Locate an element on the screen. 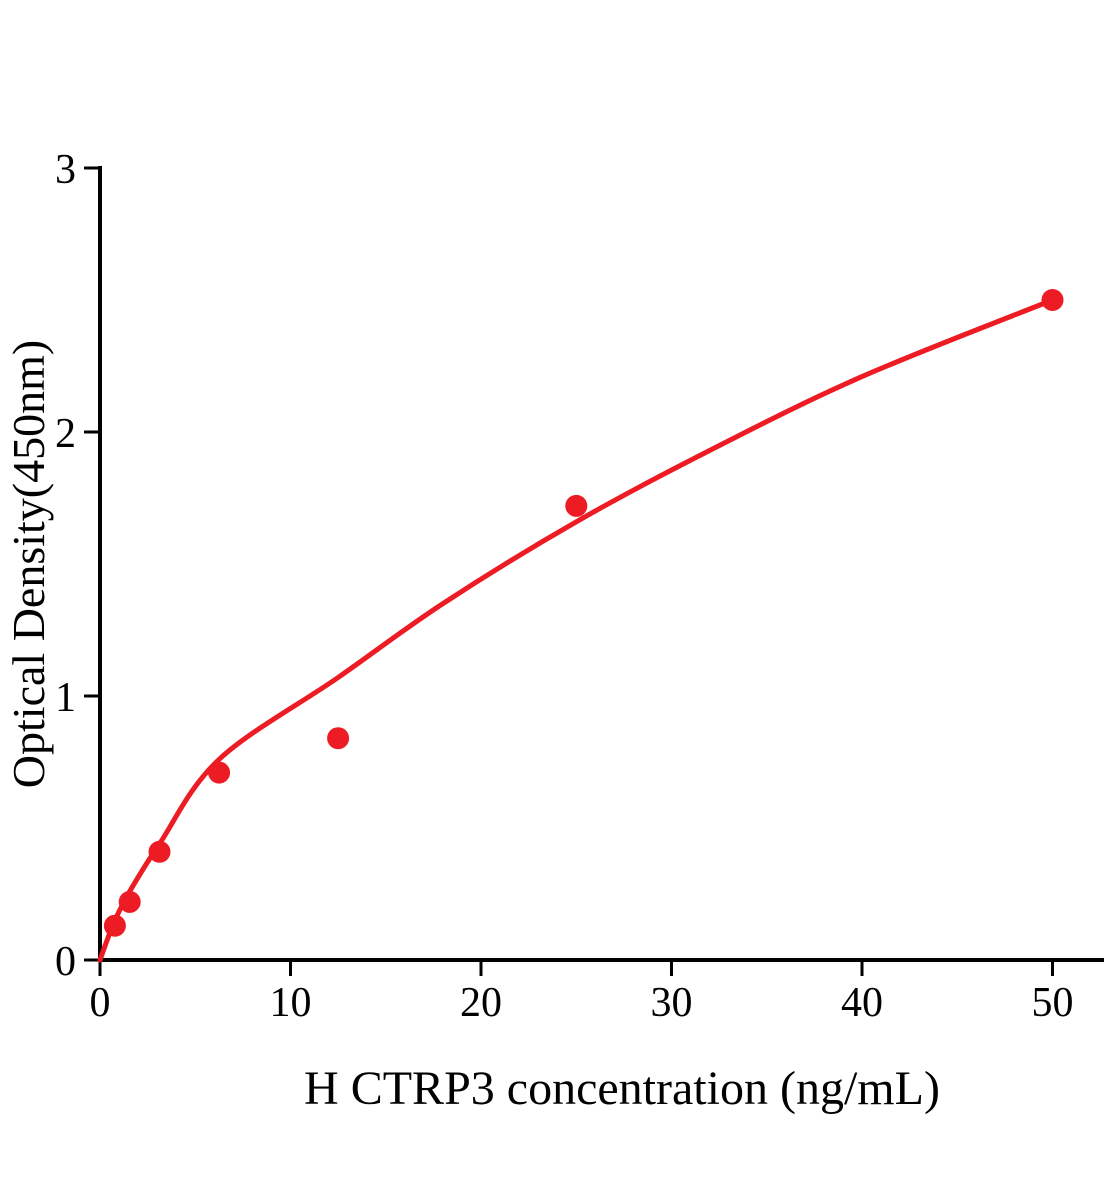 The width and height of the screenshot is (1104, 1200). x-tick-label: 20 is located at coordinates (481, 1003).